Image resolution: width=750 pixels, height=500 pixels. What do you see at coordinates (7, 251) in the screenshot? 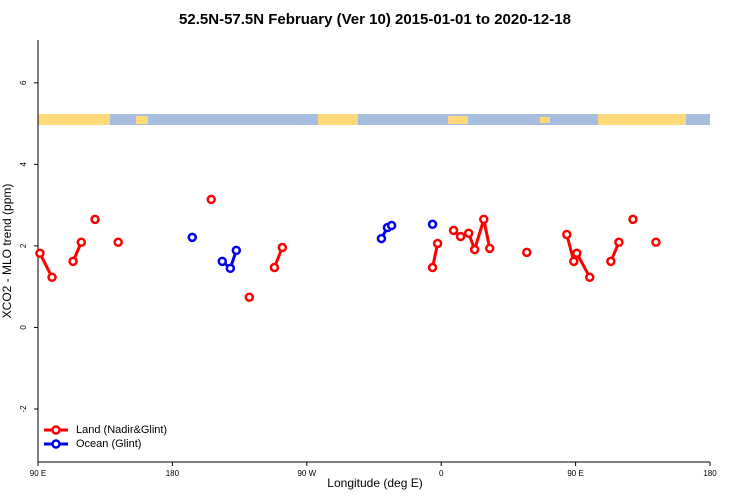
I see `y-axis-label: XCO2 - MLO trend (ppm)` at bounding box center [7, 251].